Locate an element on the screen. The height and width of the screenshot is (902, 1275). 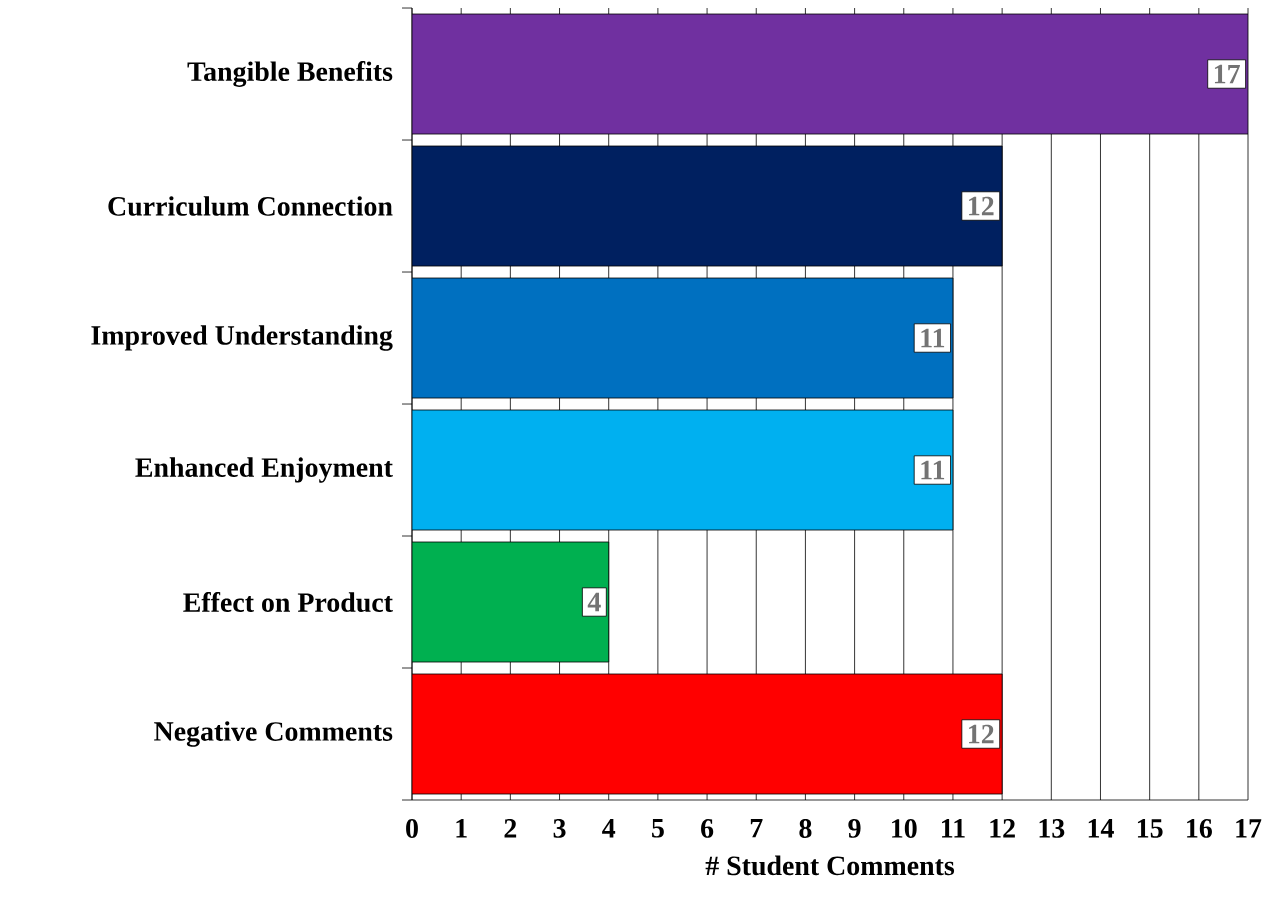
x-tick-label: 17 is located at coordinates (1249, 828).